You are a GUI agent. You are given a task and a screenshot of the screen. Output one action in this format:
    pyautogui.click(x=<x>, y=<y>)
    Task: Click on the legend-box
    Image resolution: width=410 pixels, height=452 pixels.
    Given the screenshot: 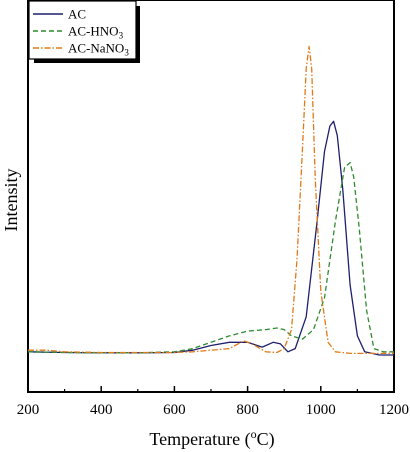 What is the action you would take?
    pyautogui.click(x=82, y=30)
    